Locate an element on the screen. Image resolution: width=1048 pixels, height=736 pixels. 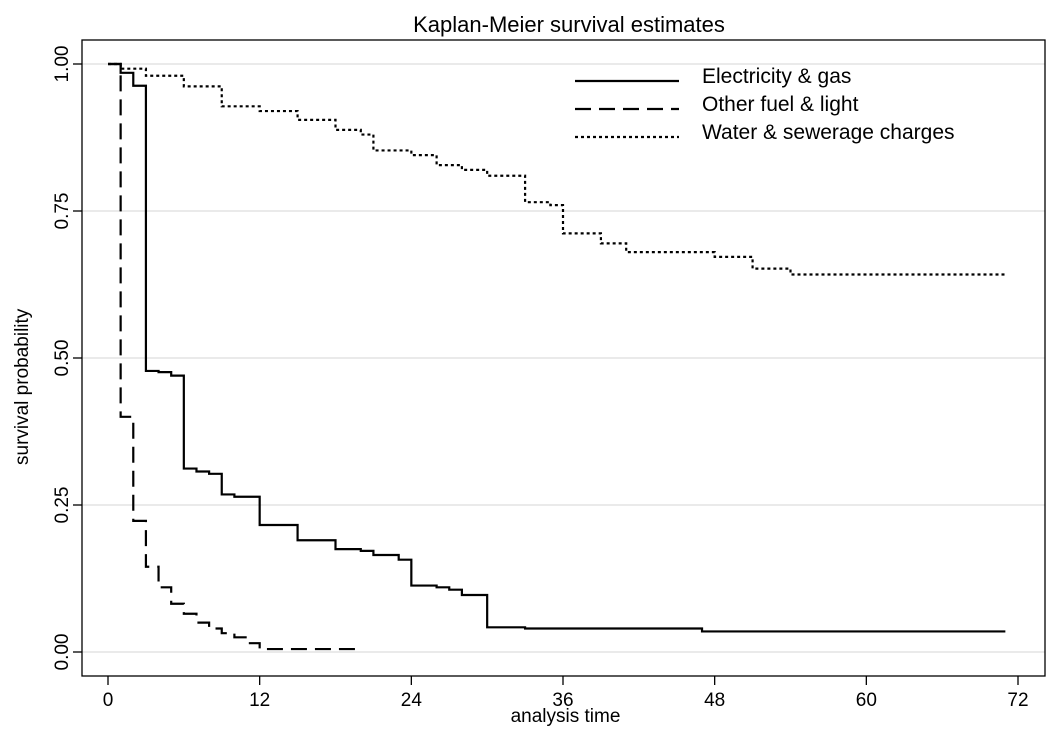
legend-swatch-dashed is located at coordinates (627, 109).